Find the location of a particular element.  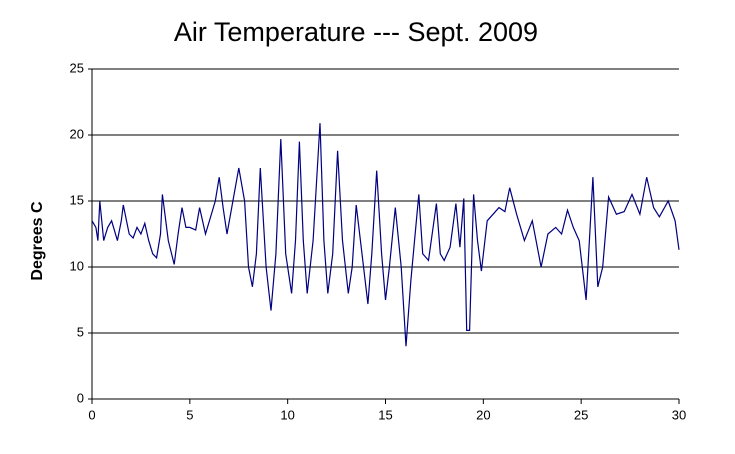

y-axis-label: Degrees C is located at coordinates (37, 241).